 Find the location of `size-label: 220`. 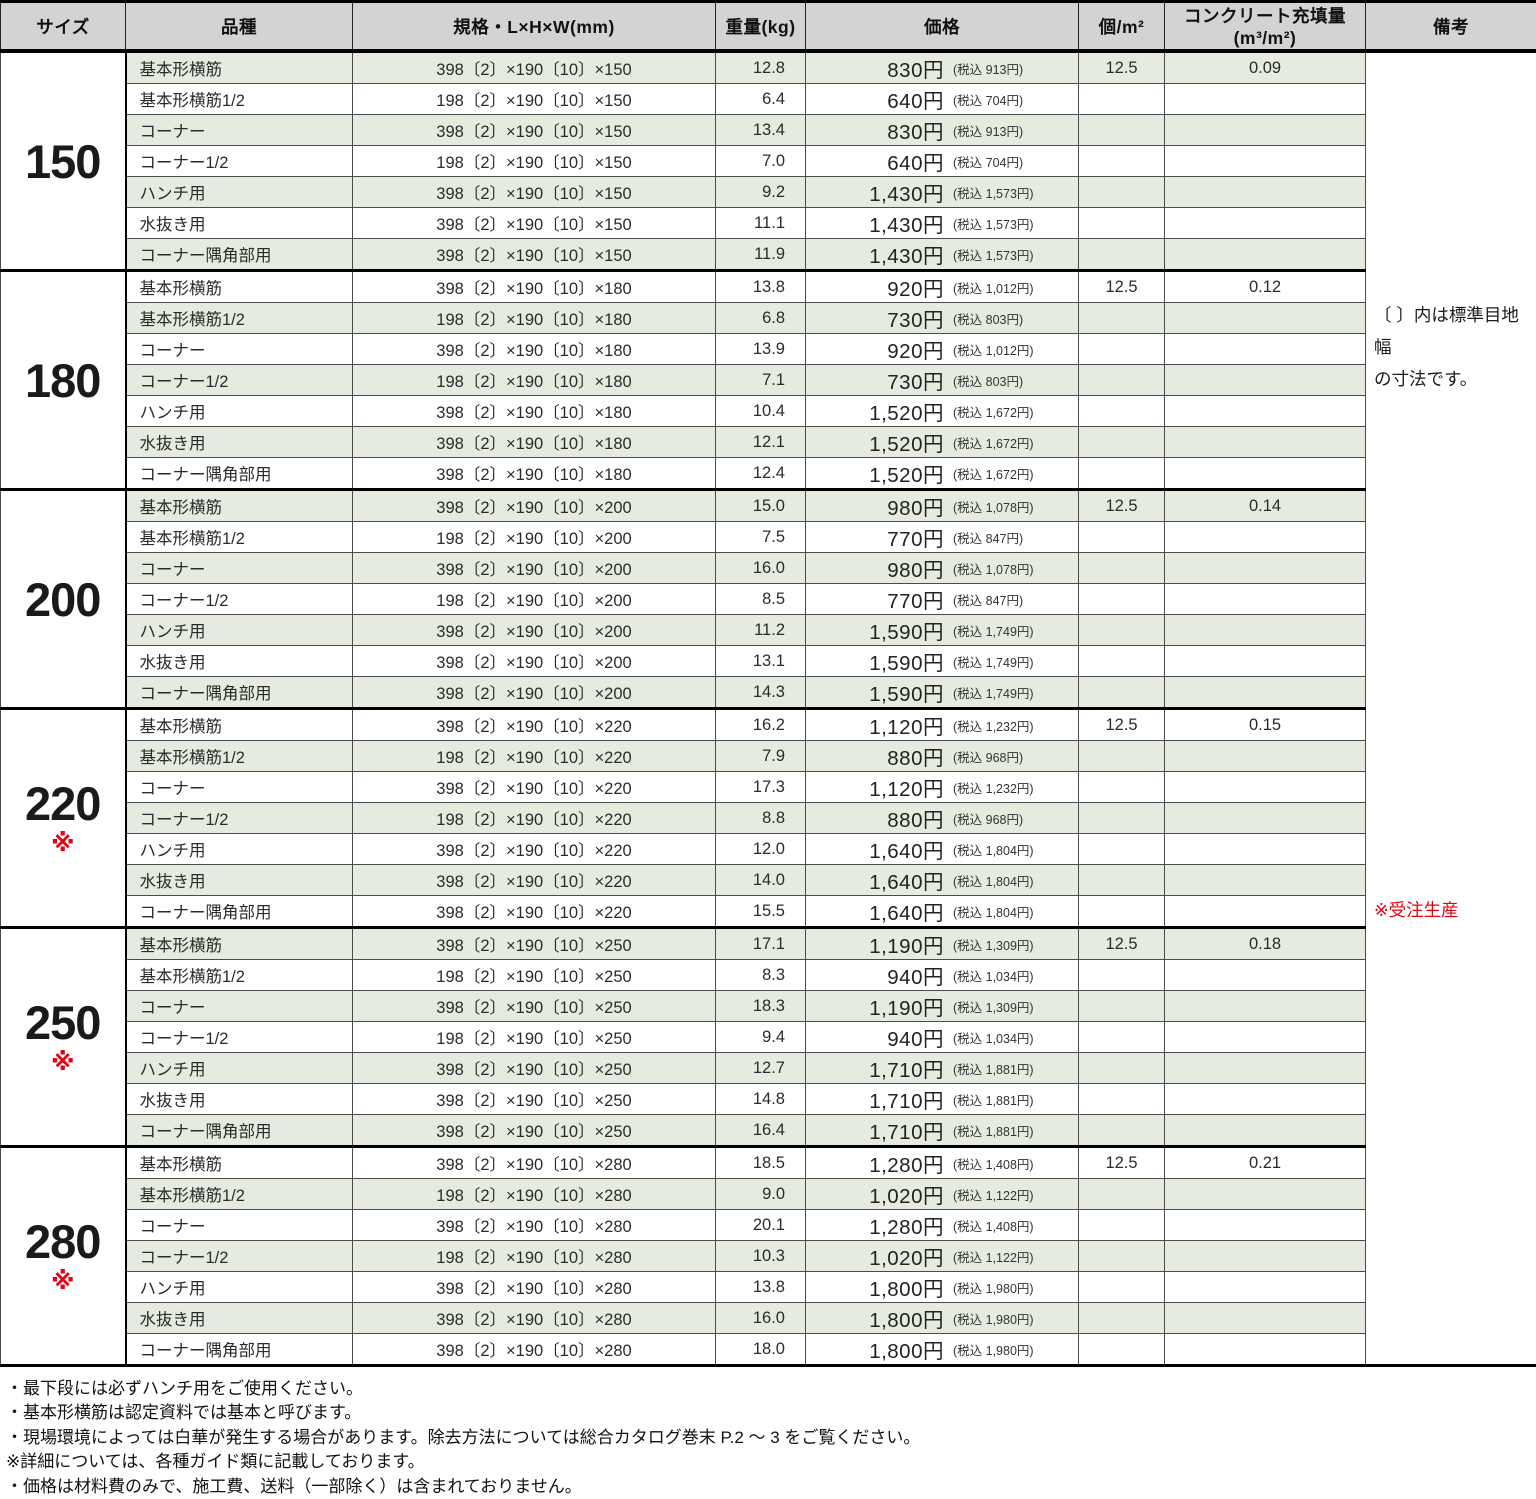

size-label: 220 is located at coordinates (63, 803).